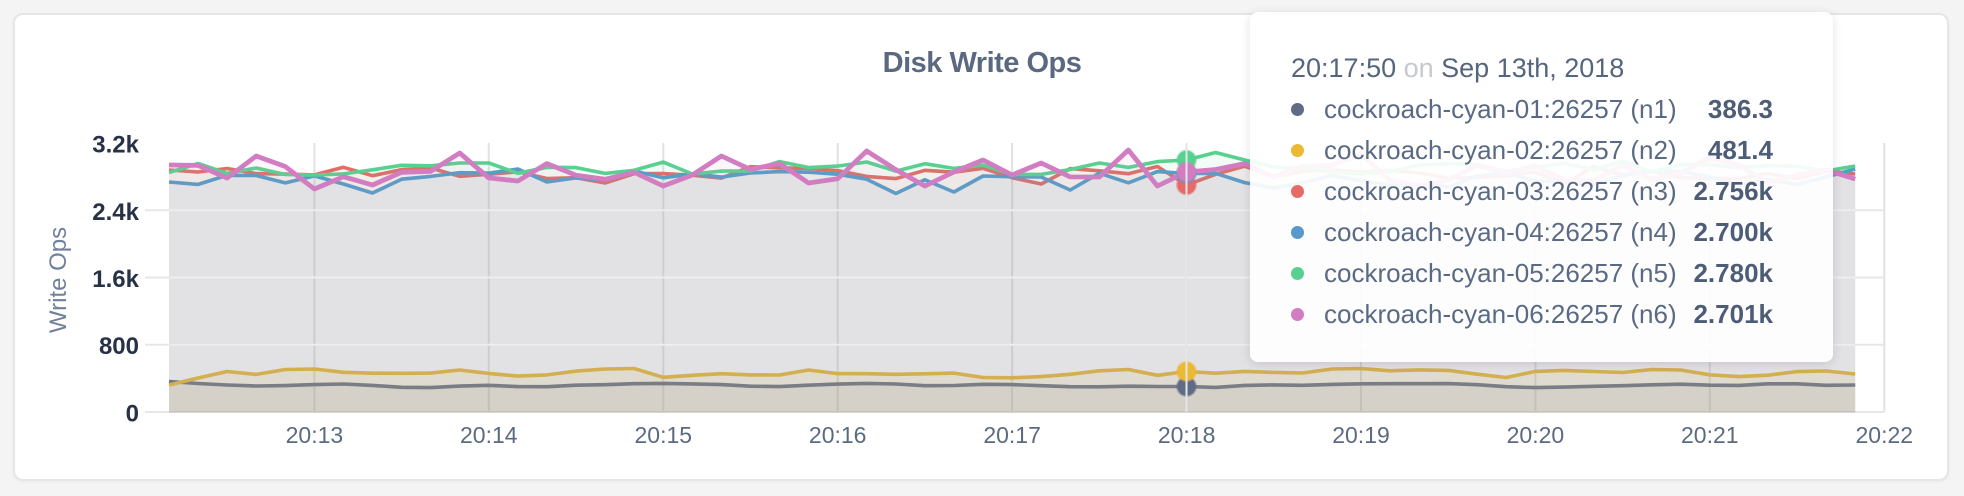 The width and height of the screenshot is (1964, 496). What do you see at coordinates (1710, 435) in the screenshot?
I see `svg-text: 20:21` at bounding box center [1710, 435].